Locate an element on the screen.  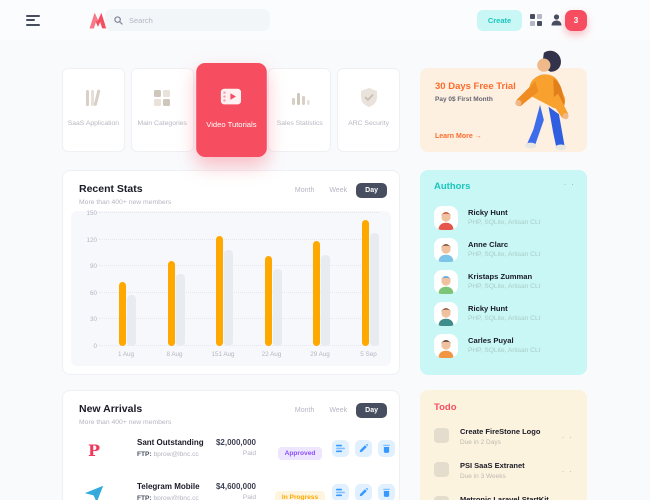
video-icon is located at coordinates (231, 96).